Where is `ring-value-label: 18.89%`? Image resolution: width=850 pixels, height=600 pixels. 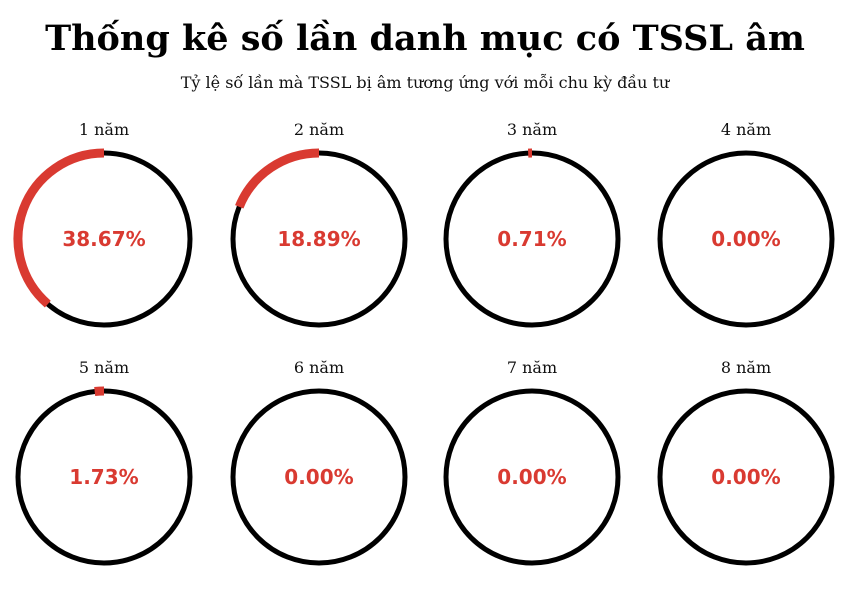 ring-value-label: 18.89% is located at coordinates (318, 239).